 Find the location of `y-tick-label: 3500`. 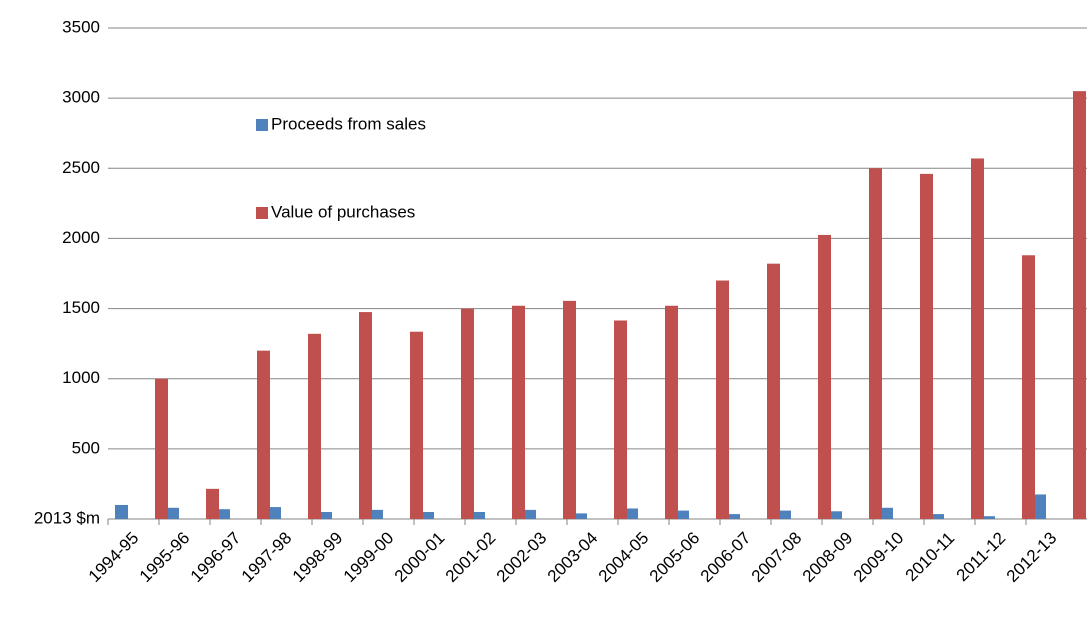

y-tick-label: 3500 is located at coordinates (81, 26).